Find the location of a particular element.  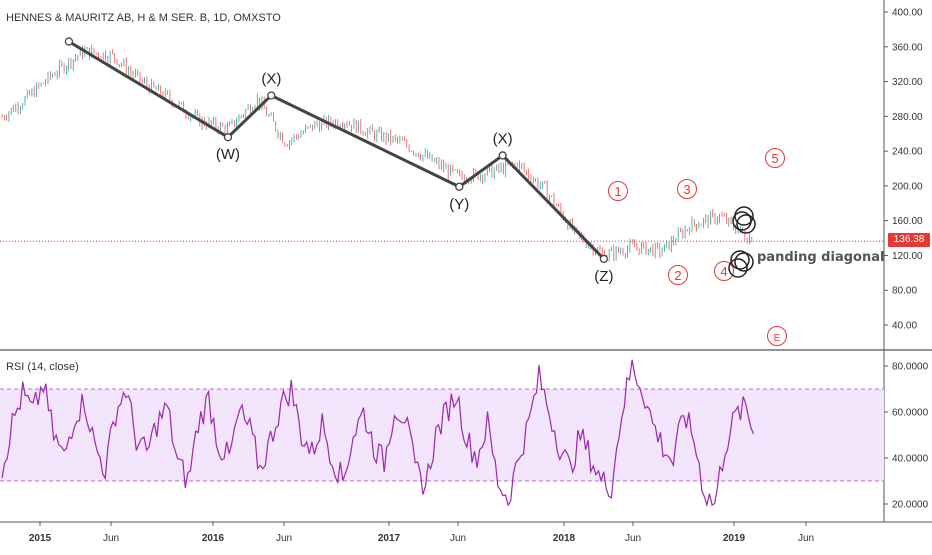

circled-wave-label: 4 is located at coordinates (723, 271).